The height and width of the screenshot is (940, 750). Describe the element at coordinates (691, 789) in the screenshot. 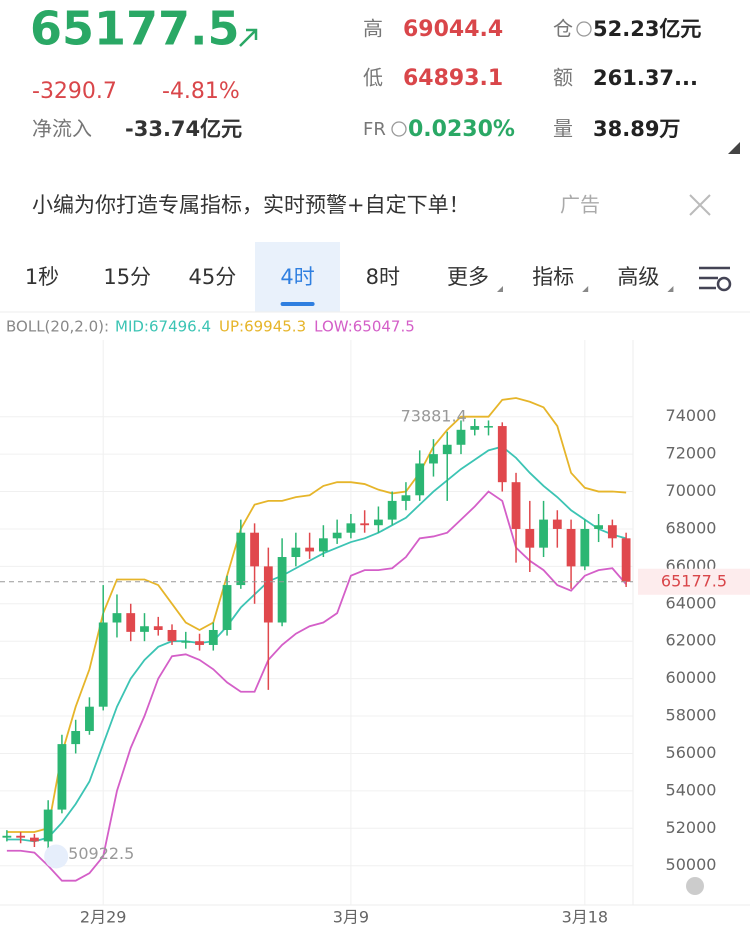

I see `y-tick-label: 54000` at that location.